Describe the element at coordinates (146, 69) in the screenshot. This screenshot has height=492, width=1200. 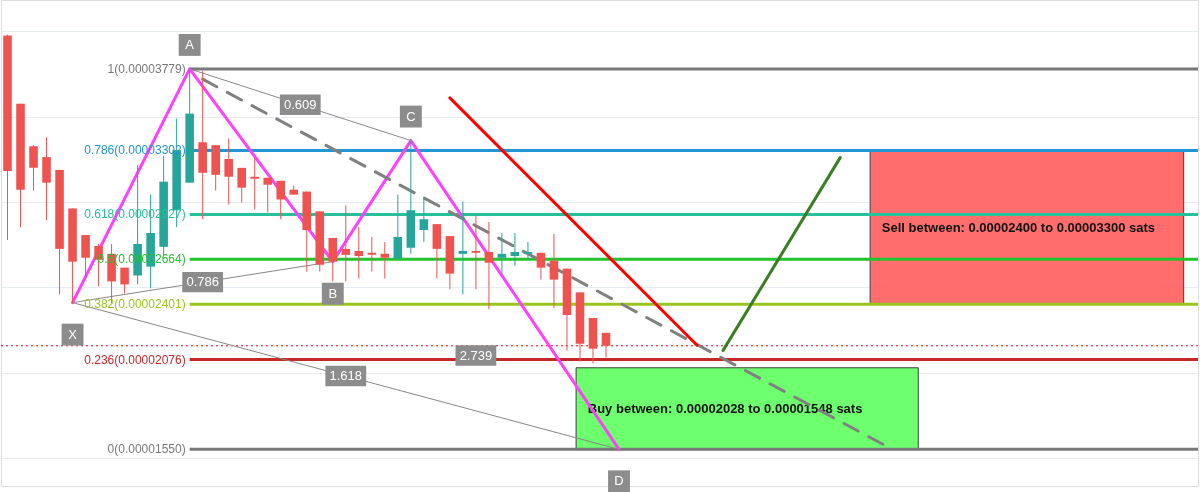
I see `ref-line-label: 1(0.00003779)` at that location.